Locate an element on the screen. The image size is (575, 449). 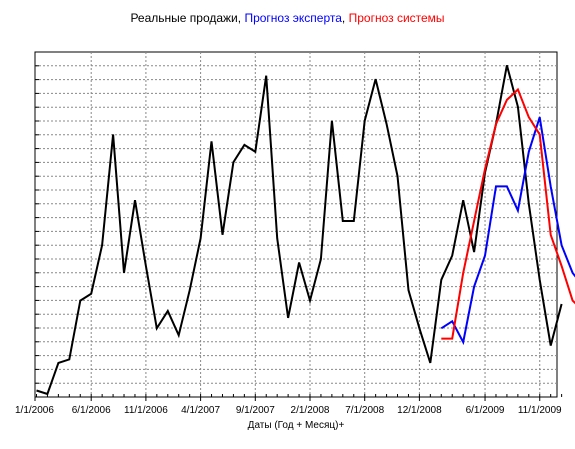
x-tick-label: 7/1/2008 is located at coordinates (364, 410).